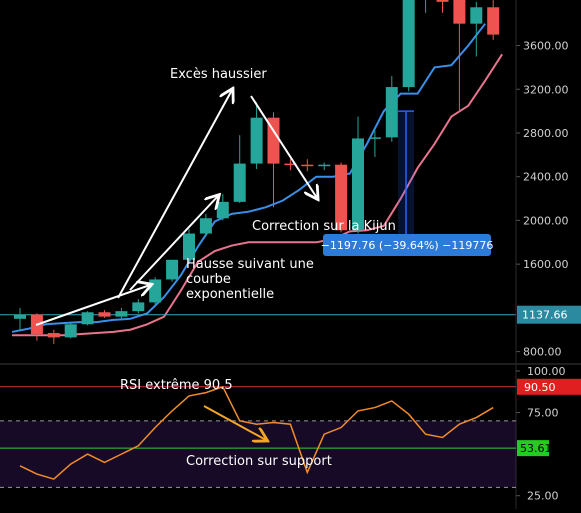  I want to click on arrow-trend-base, so click(92, 305).